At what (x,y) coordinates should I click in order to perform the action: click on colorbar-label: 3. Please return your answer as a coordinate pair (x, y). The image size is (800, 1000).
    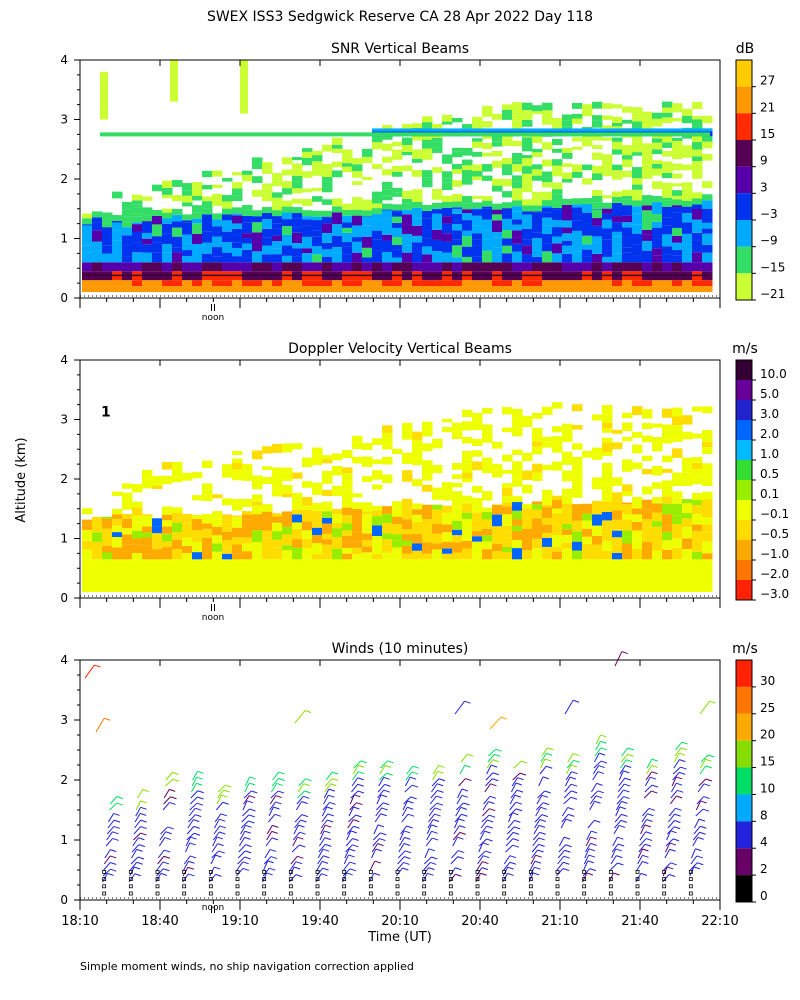
    Looking at the image, I should click on (764, 187).